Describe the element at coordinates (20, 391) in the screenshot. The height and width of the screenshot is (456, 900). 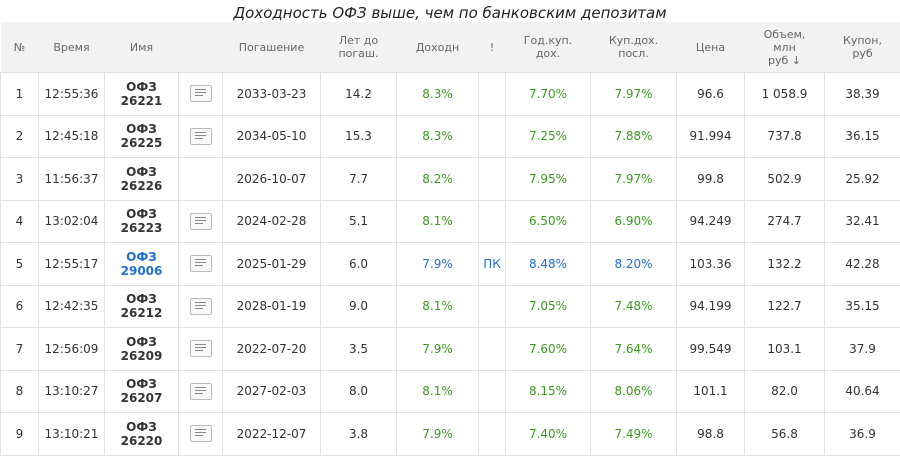
I see `cell: 8` at that location.